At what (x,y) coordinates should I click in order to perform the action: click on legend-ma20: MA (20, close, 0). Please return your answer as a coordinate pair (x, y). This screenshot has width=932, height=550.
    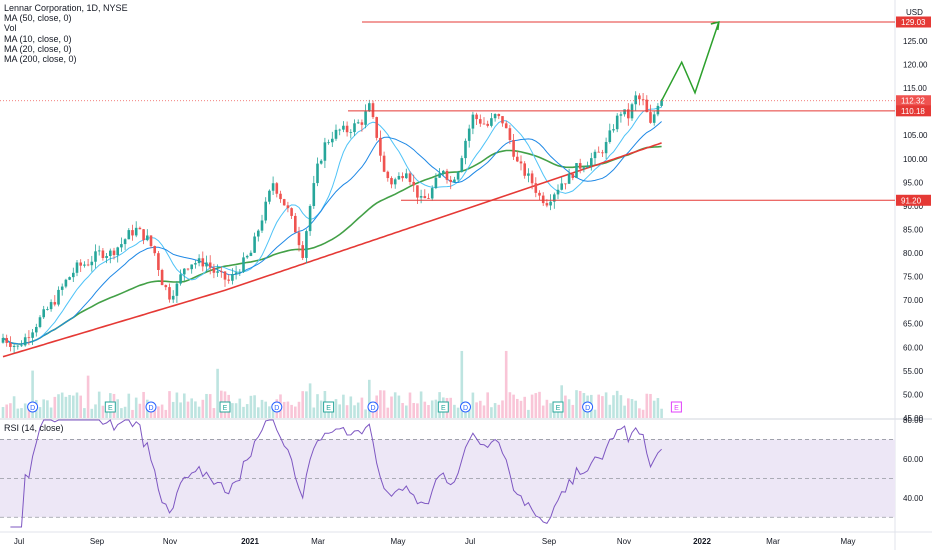
    Looking at the image, I should click on (38, 48).